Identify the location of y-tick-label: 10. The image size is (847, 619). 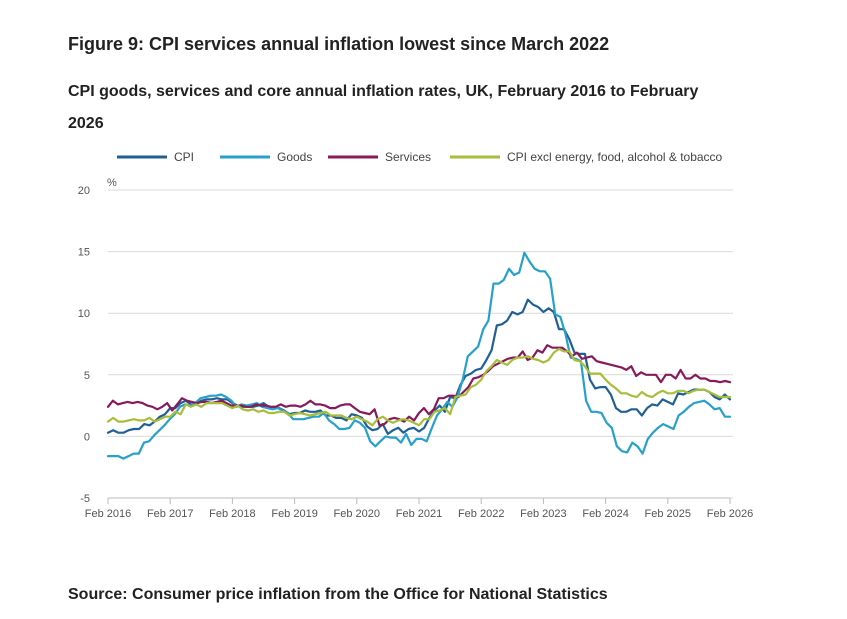
(84, 314).